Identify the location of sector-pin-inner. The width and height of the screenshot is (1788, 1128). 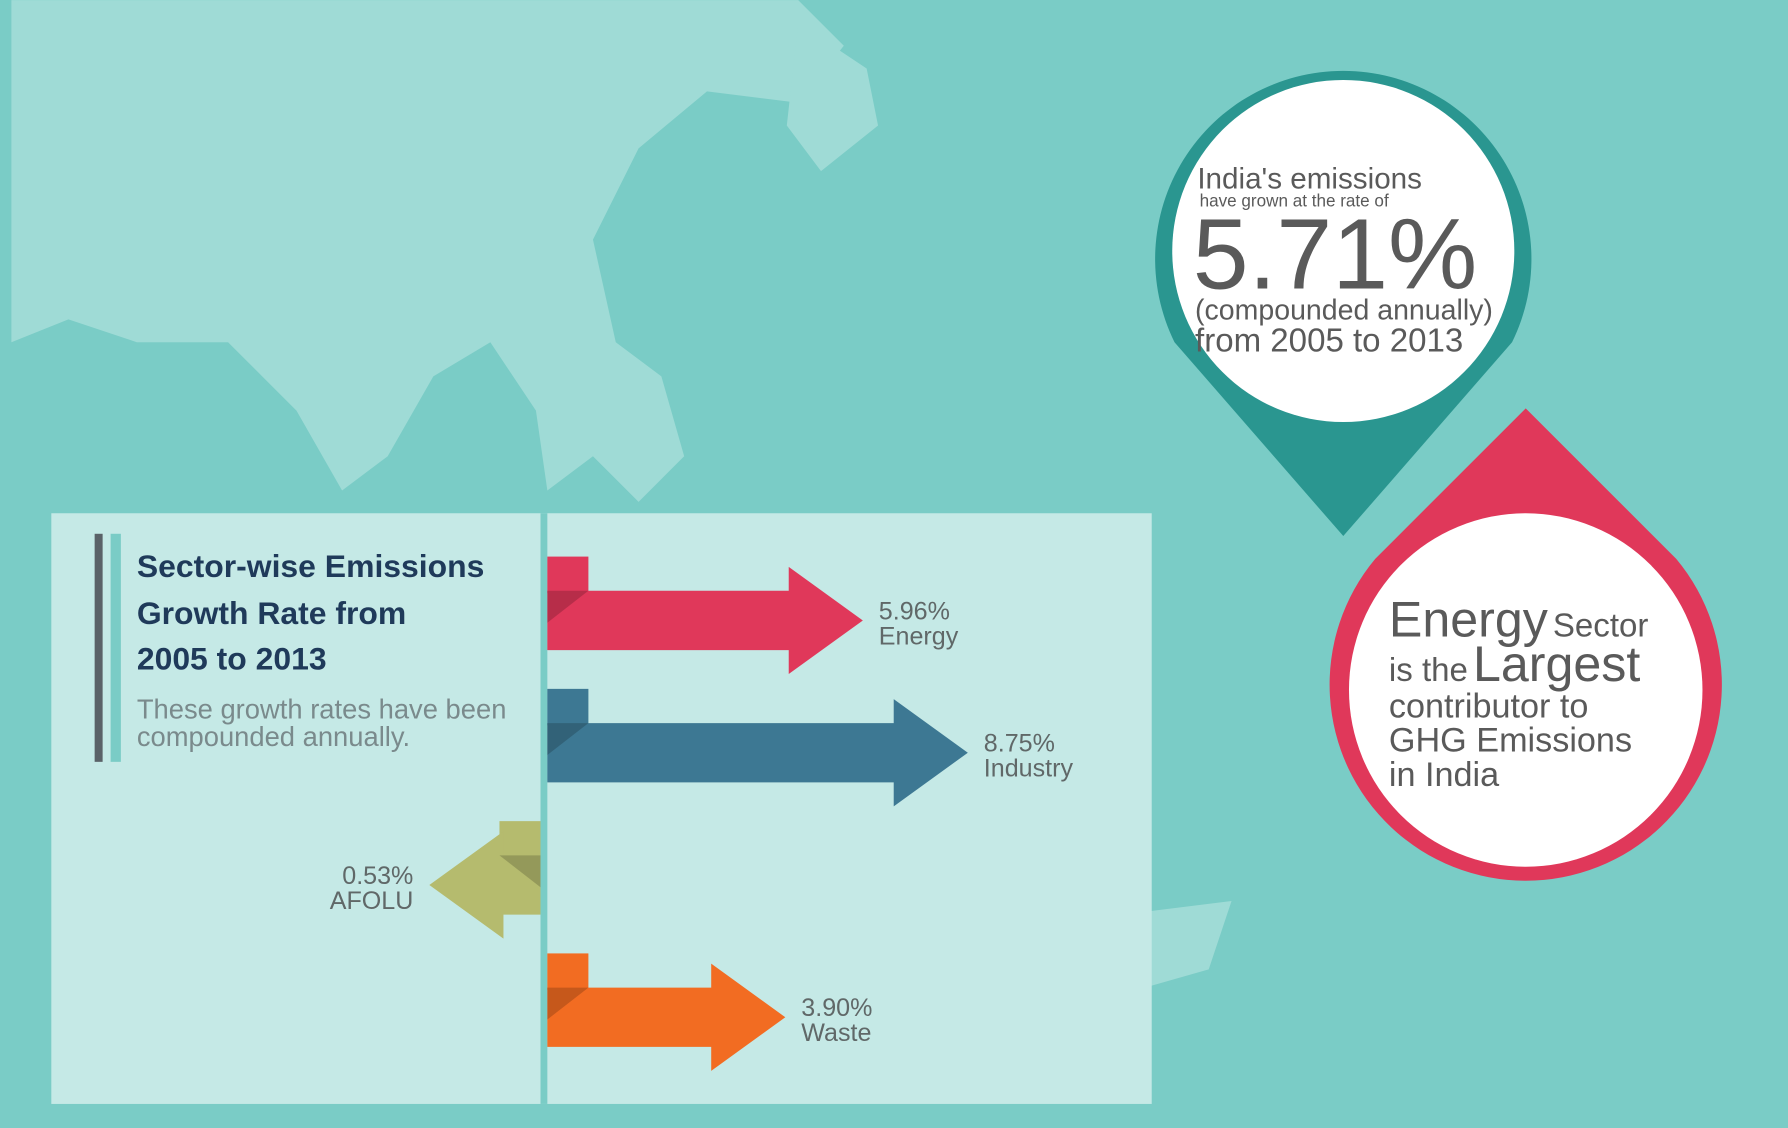
(1525, 690).